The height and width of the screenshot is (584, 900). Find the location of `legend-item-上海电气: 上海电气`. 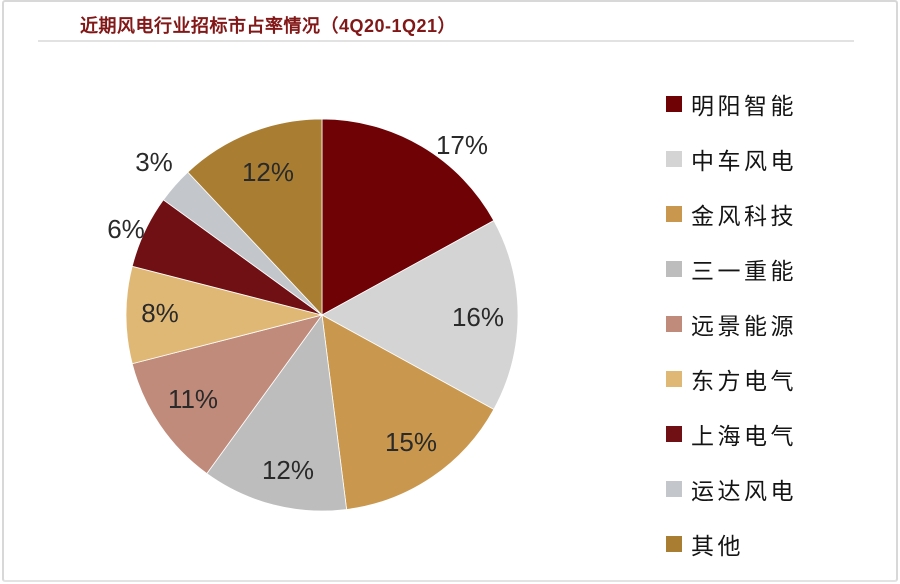

legend-item-上海电气: 上海电气 is located at coordinates (731, 433).